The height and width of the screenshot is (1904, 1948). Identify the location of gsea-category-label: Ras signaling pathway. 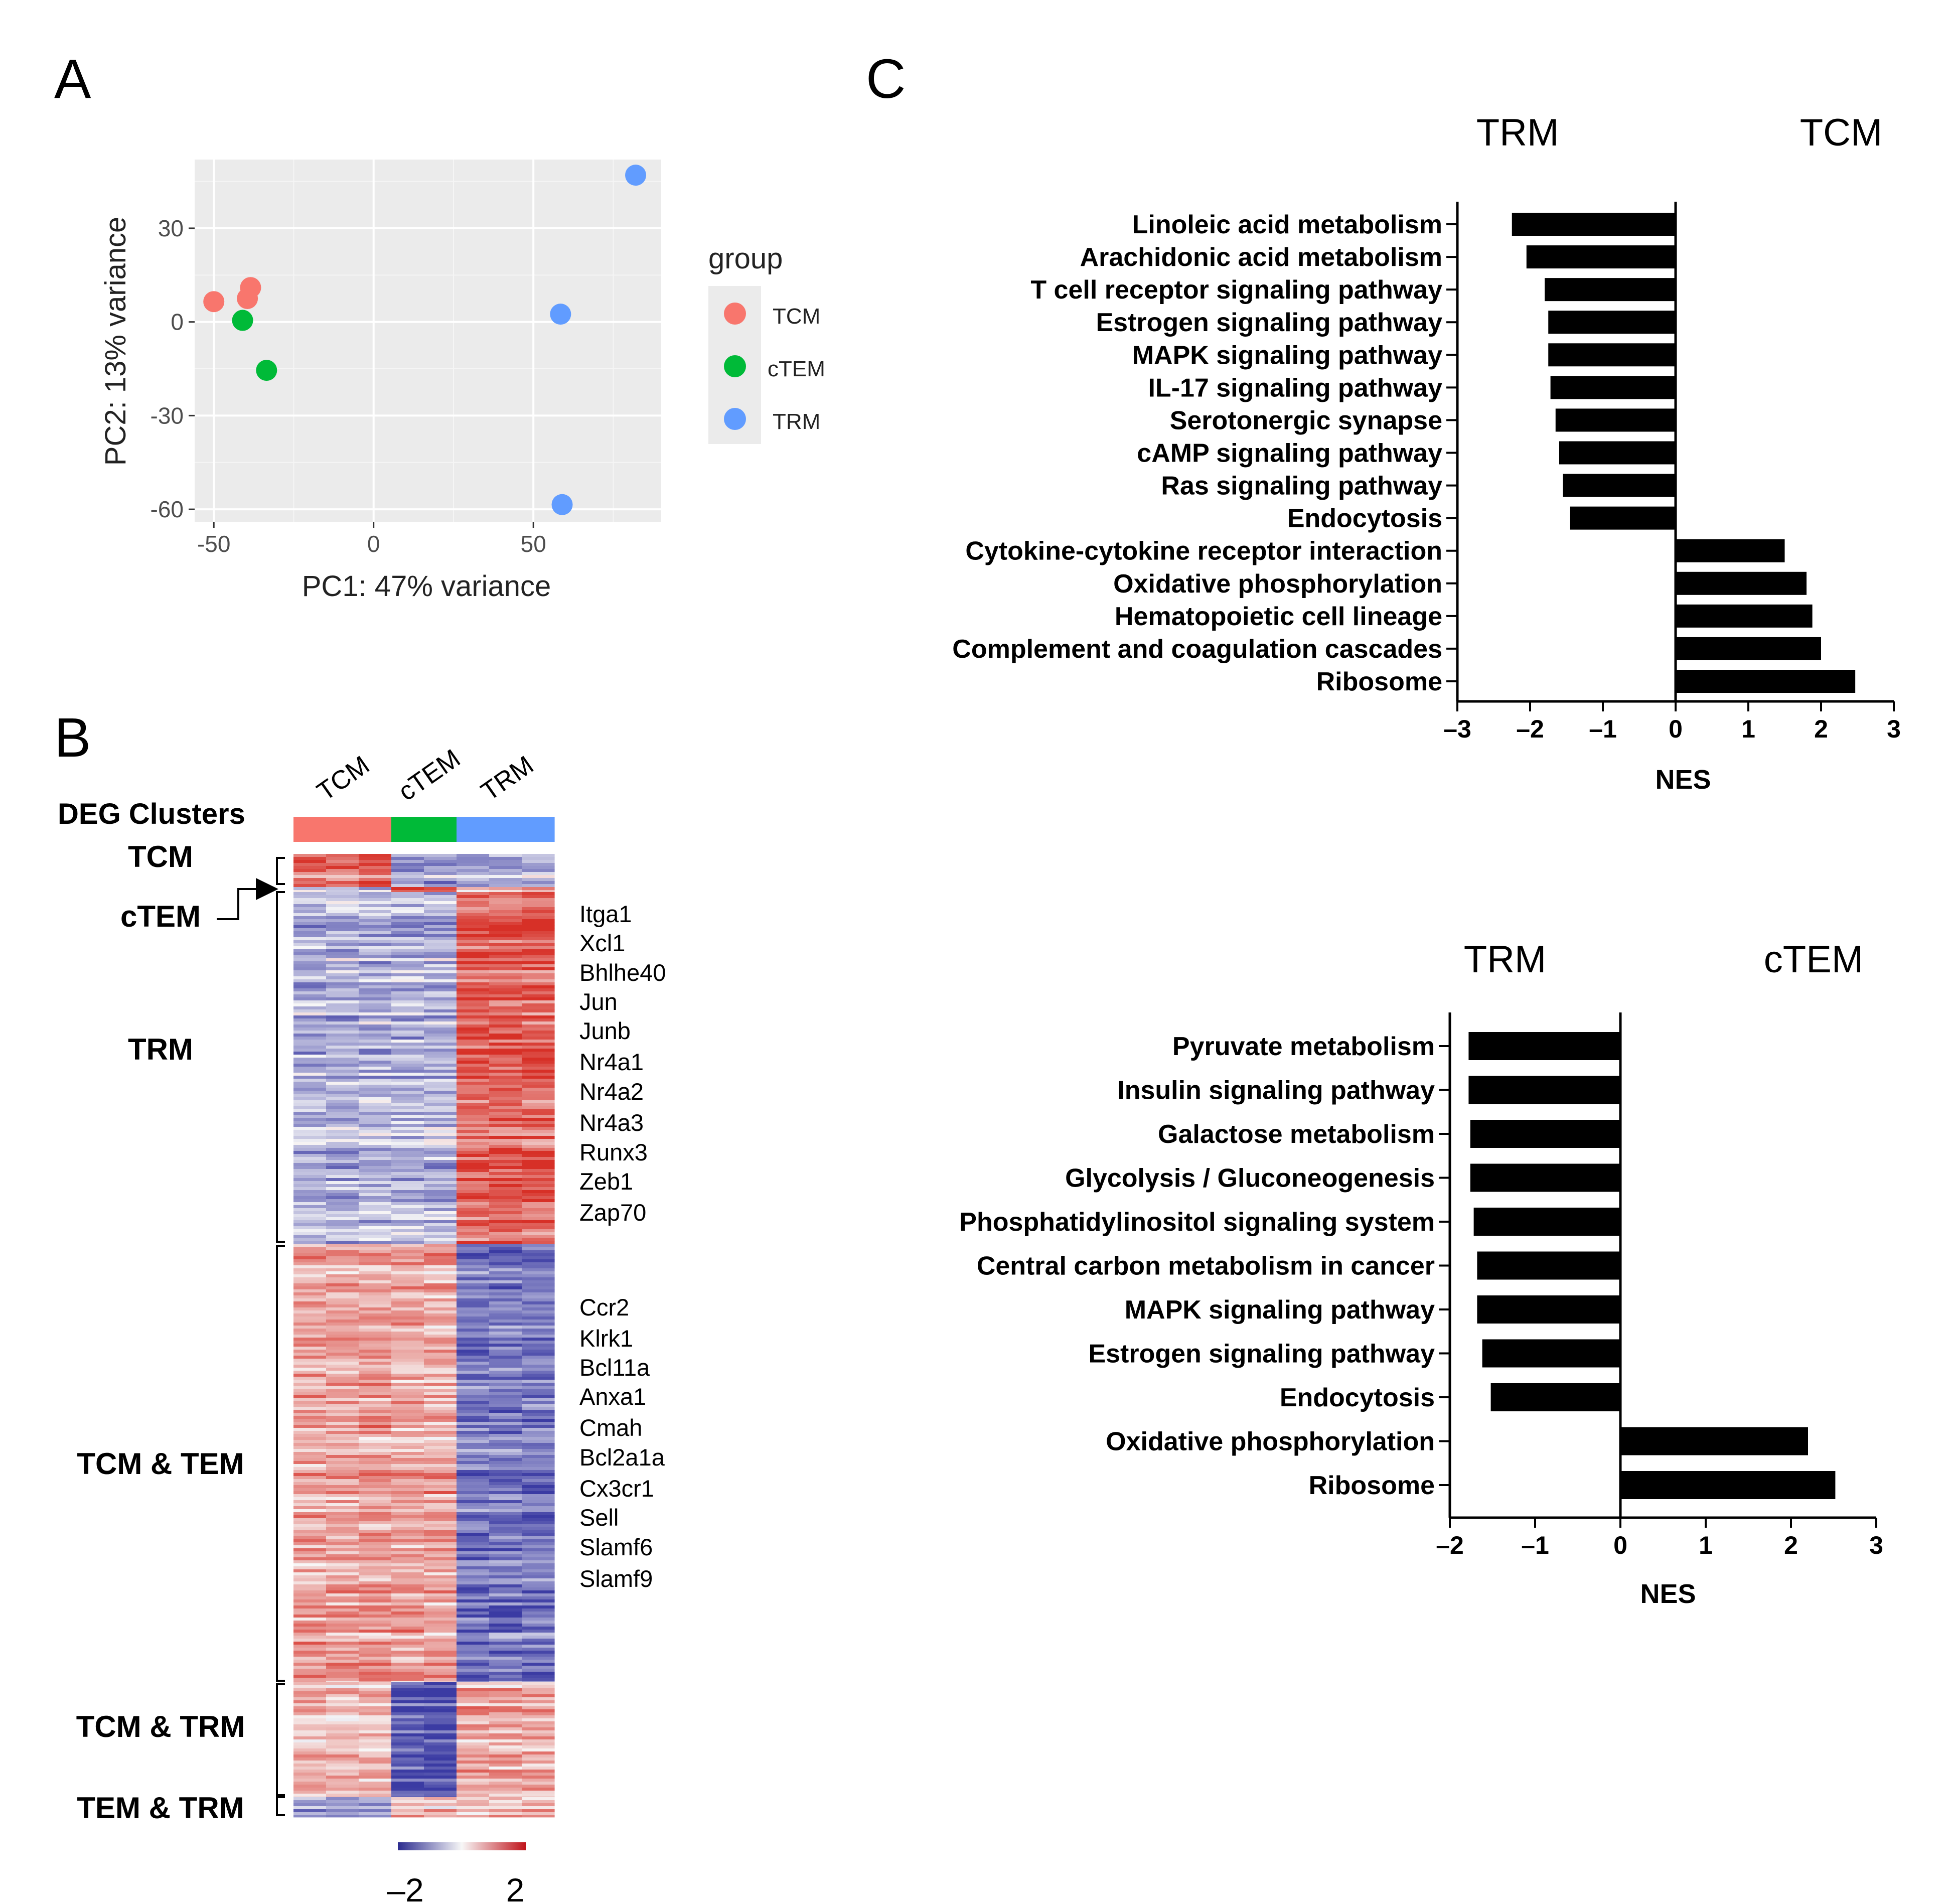
(1301, 486).